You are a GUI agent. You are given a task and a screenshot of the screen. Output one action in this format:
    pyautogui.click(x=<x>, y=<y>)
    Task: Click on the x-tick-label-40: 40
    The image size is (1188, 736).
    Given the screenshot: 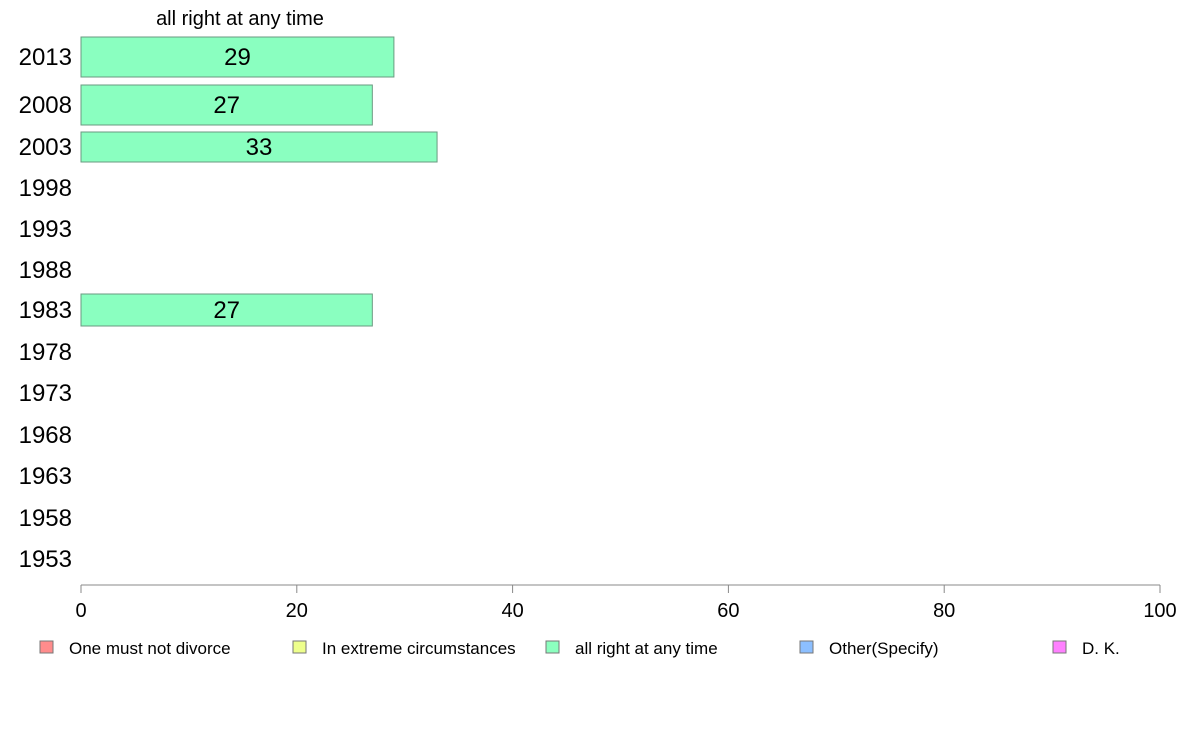 What is the action you would take?
    pyautogui.click(x=512, y=611)
    